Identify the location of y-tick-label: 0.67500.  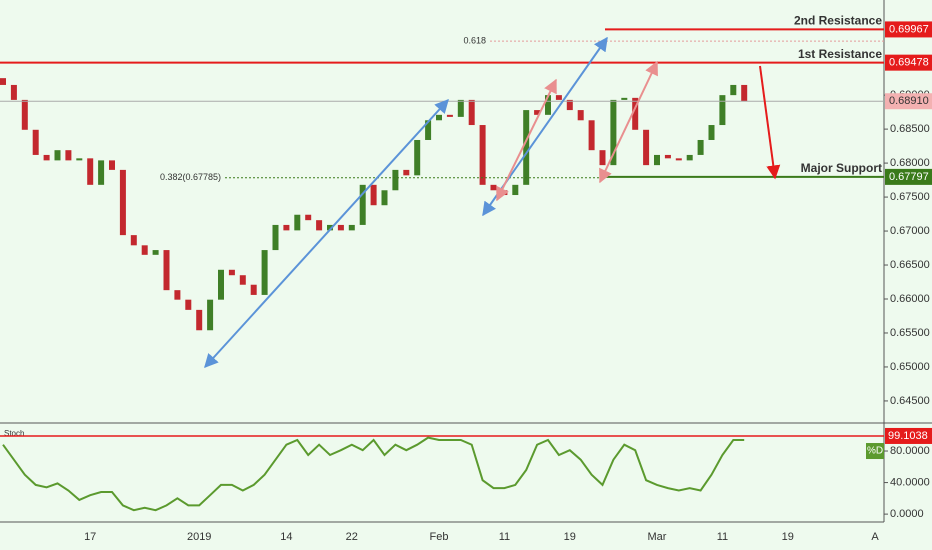
(910, 197).